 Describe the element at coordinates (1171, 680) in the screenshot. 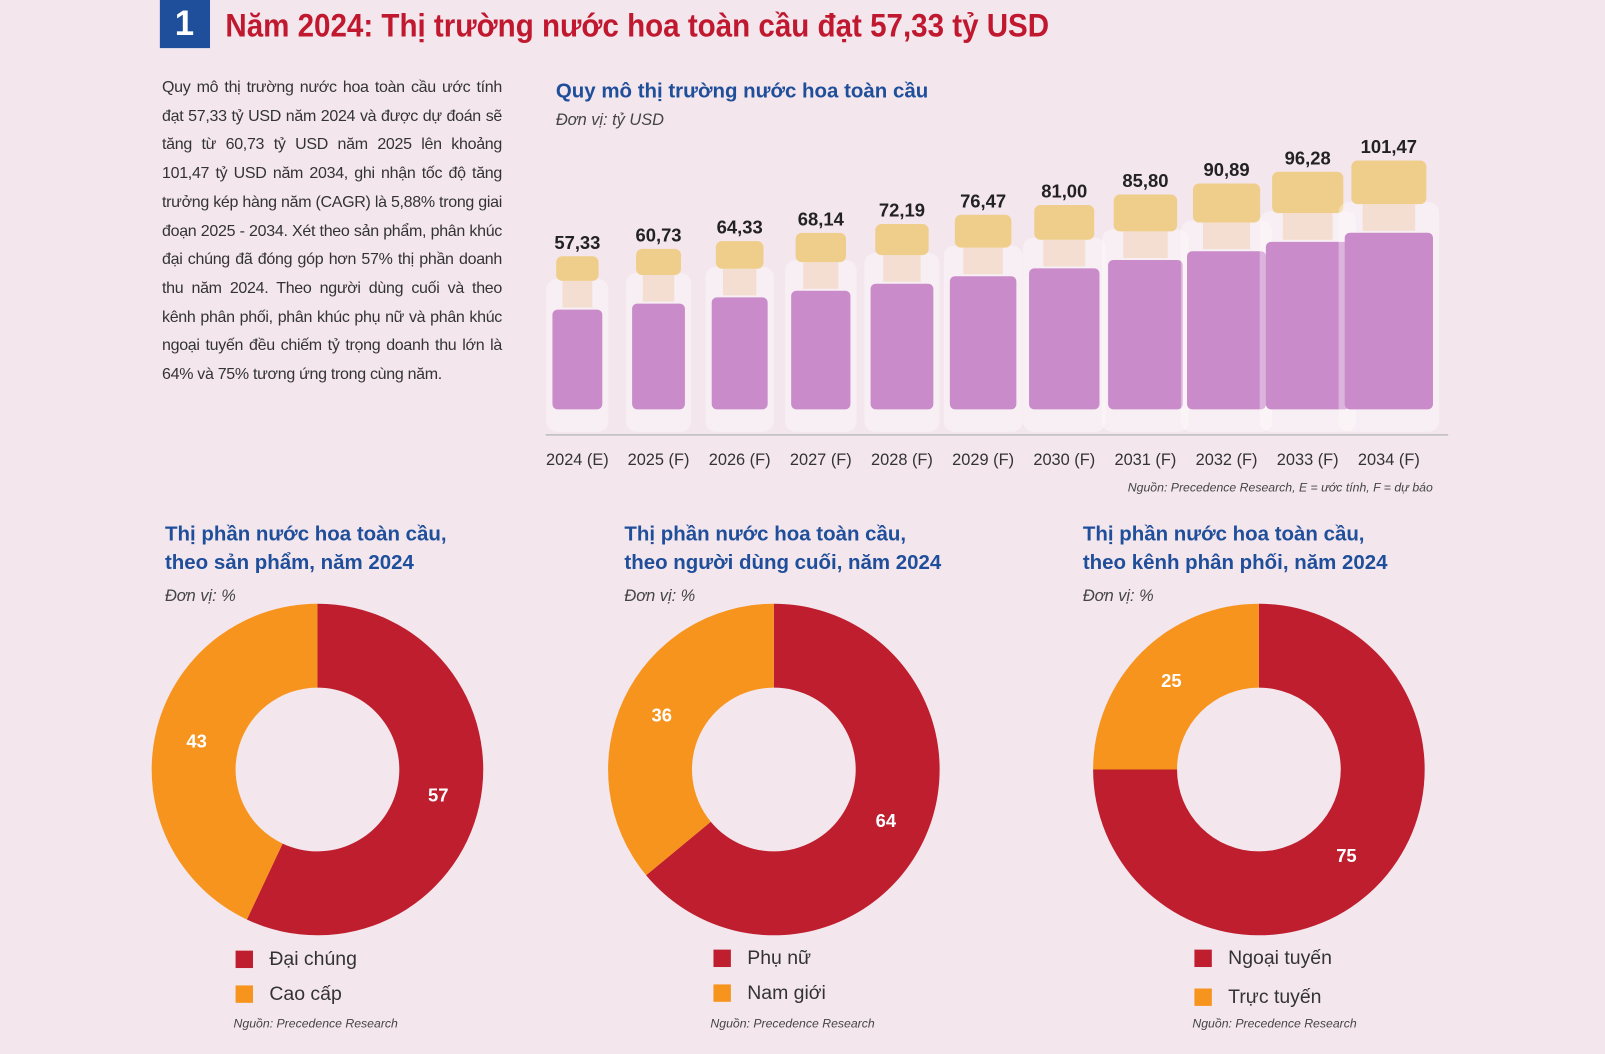

I see `value-label: 25` at that location.